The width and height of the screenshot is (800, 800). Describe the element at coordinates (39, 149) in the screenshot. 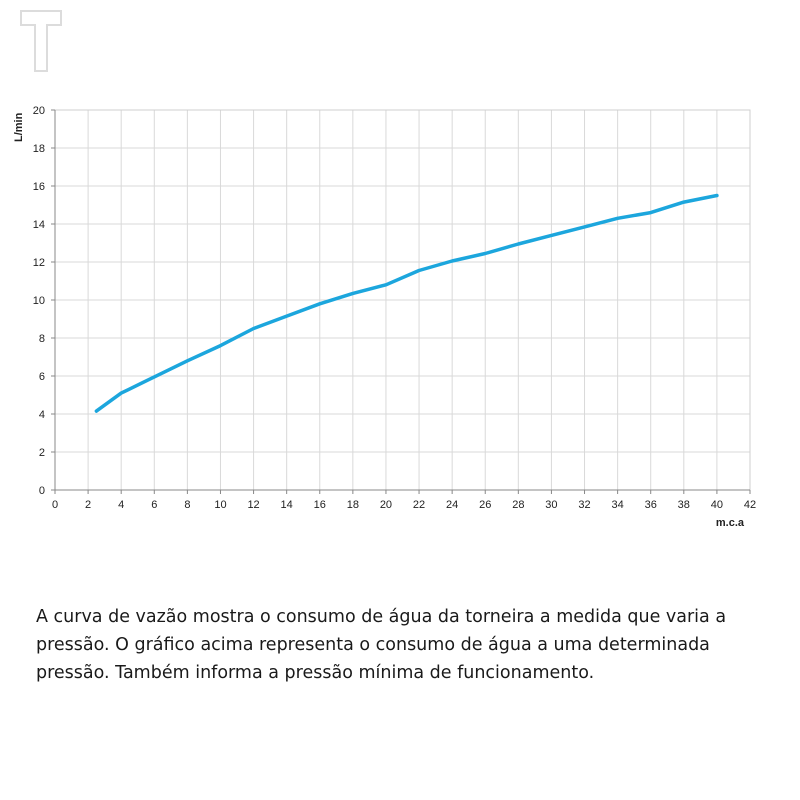

I see `y-tick-label: 18` at that location.